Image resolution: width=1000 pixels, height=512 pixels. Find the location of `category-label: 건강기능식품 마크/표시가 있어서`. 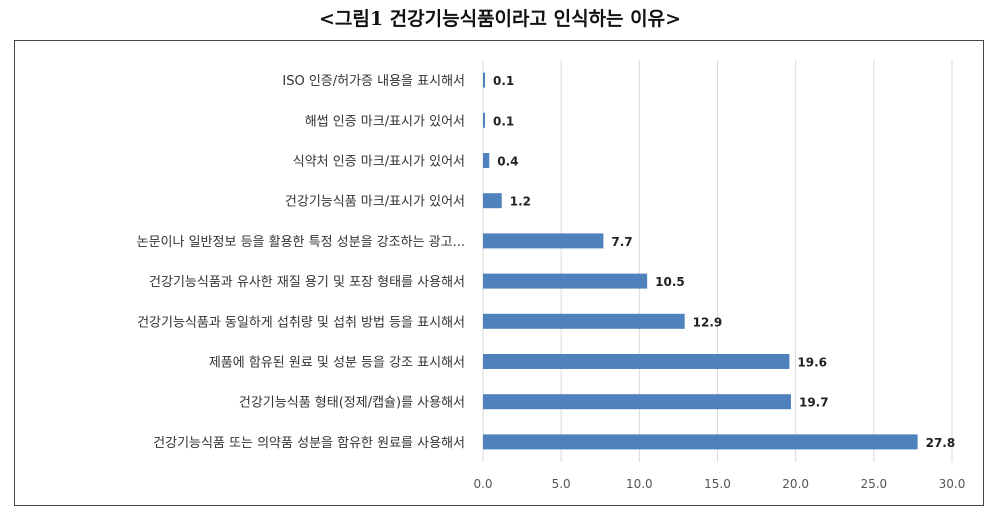

category-label: 건강기능식품 마크/표시가 있어서 is located at coordinates (375, 202).